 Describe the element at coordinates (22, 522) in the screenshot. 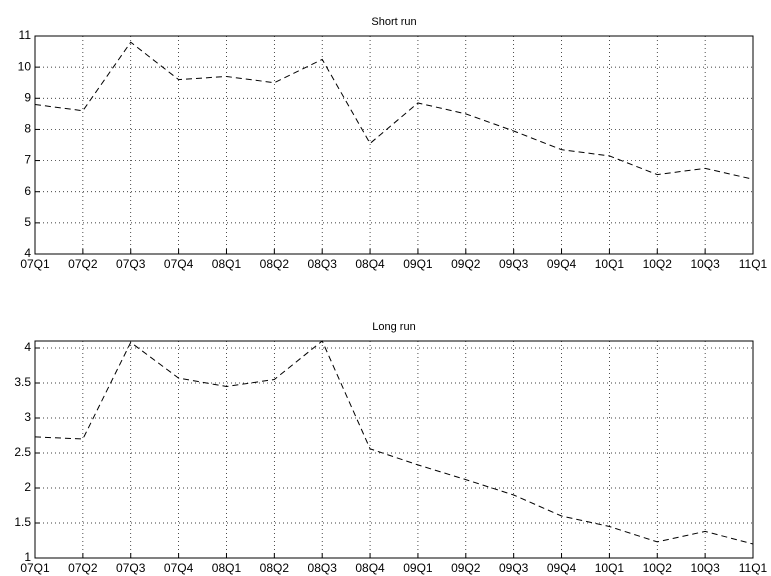

I see `y-tick-label: 1.5` at that location.